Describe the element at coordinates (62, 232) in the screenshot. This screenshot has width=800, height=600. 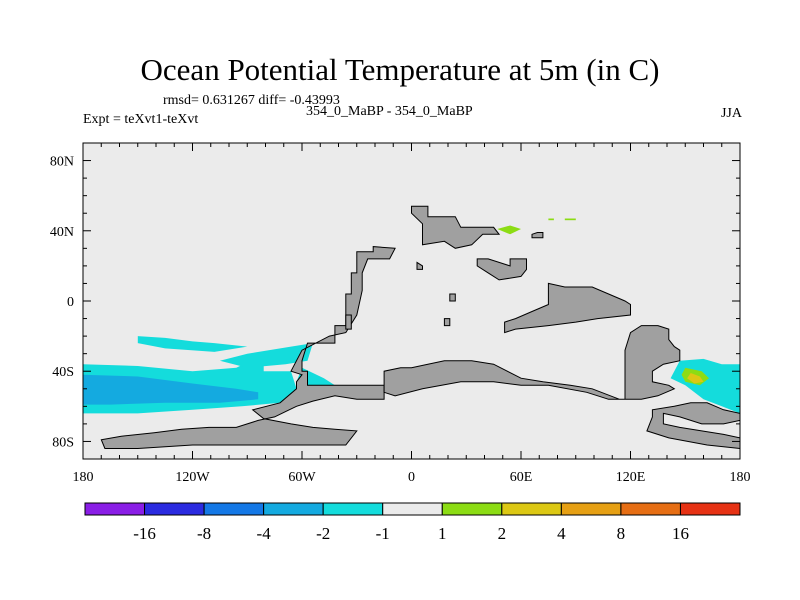
I see `y-tick-label: 40N` at that location.